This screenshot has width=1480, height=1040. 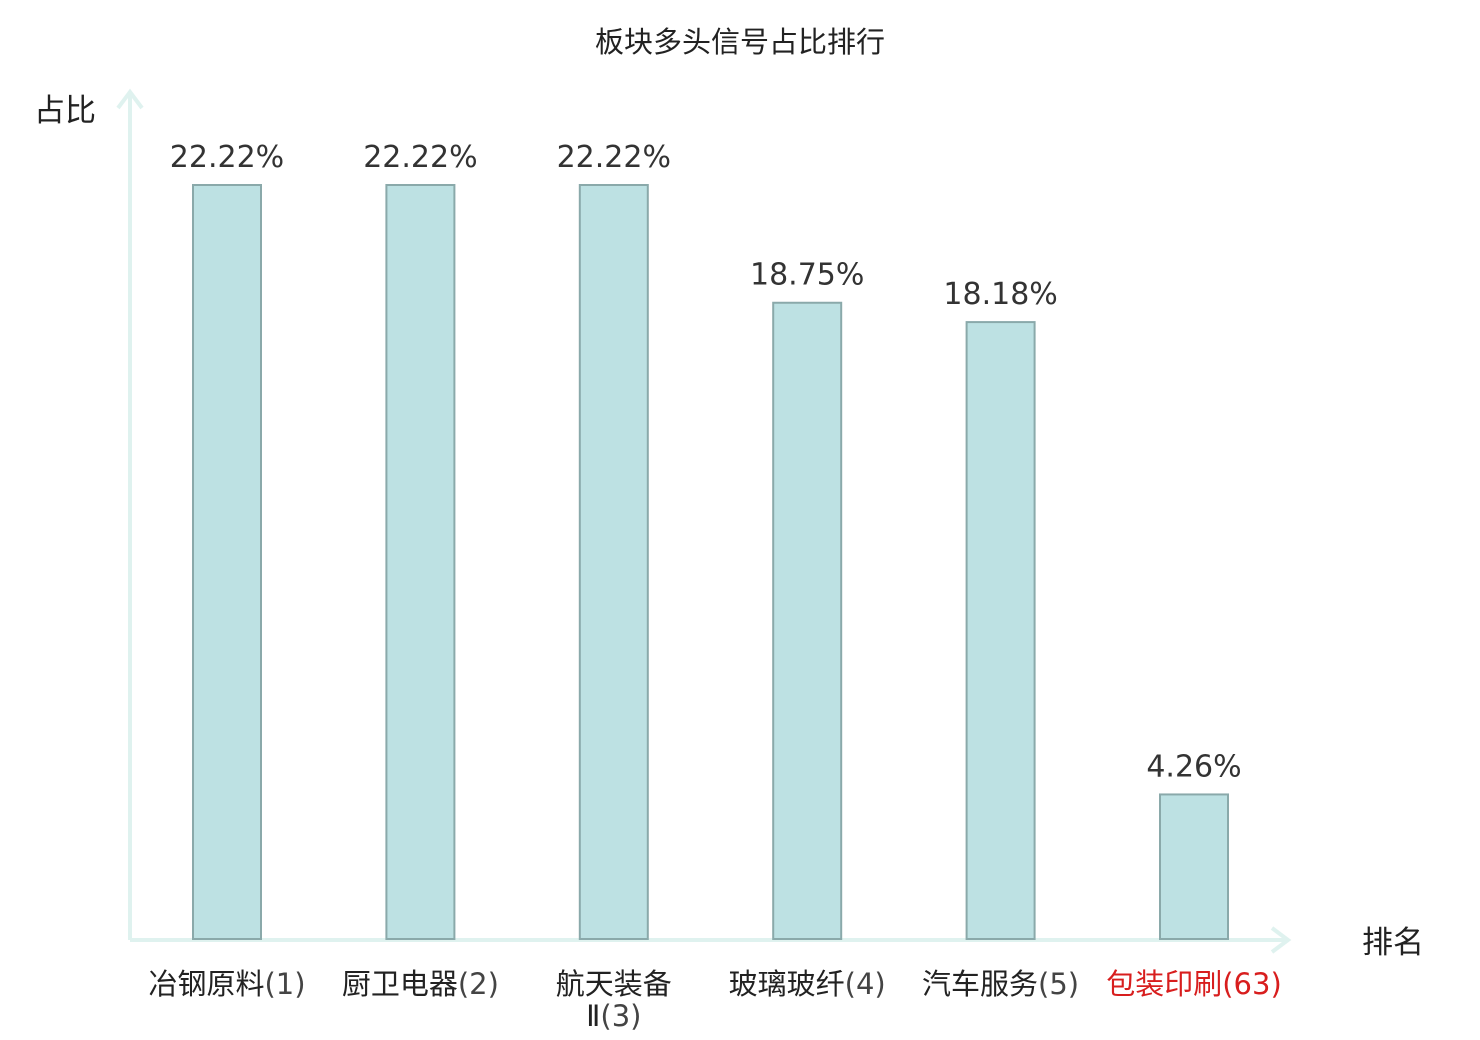 I want to click on bar-value-label: 18.18%, so click(x=1000, y=294).